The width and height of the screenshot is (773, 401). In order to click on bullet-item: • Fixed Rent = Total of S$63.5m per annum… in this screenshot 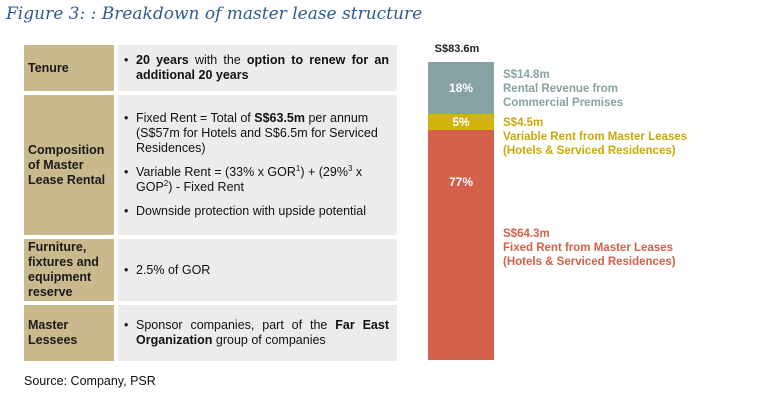, I will do `click(256, 133)`.